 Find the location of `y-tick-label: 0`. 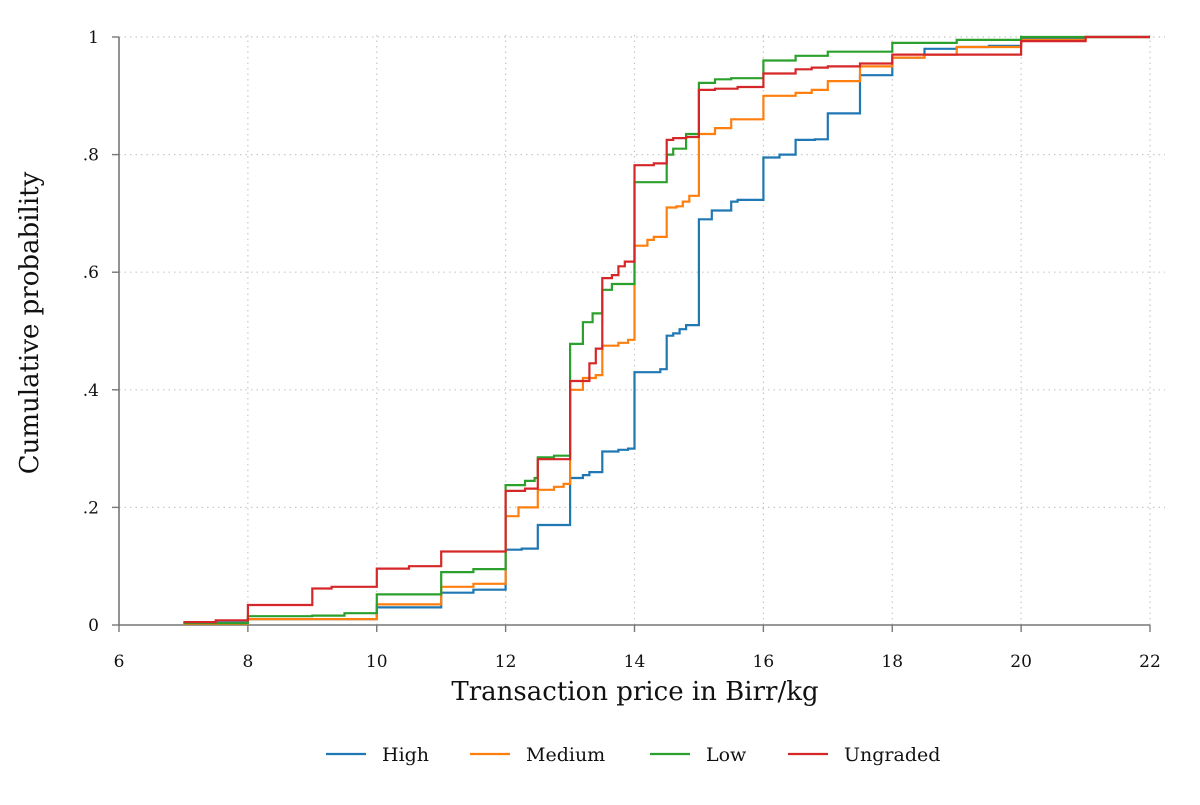

y-tick-label: 0 is located at coordinates (93, 626).